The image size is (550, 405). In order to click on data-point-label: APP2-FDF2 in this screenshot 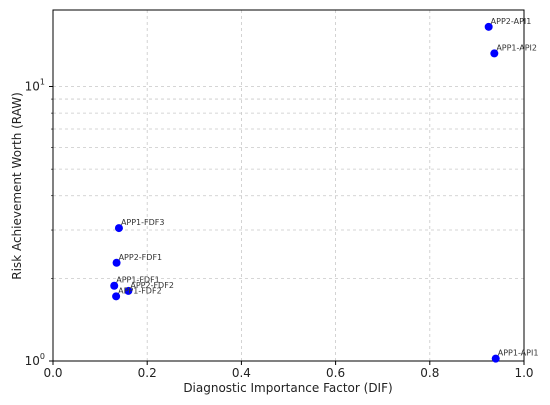, I will do `click(152, 285)`.